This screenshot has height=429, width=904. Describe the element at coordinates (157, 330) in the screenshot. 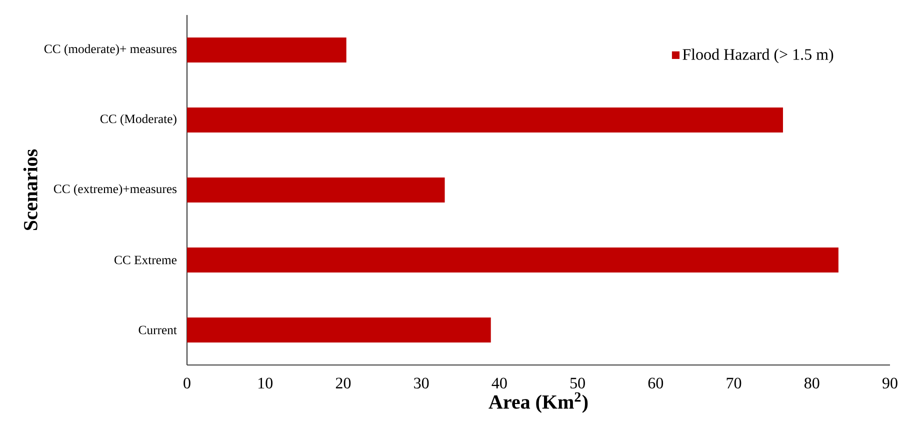

I see `y-tick-label: Current` at that location.